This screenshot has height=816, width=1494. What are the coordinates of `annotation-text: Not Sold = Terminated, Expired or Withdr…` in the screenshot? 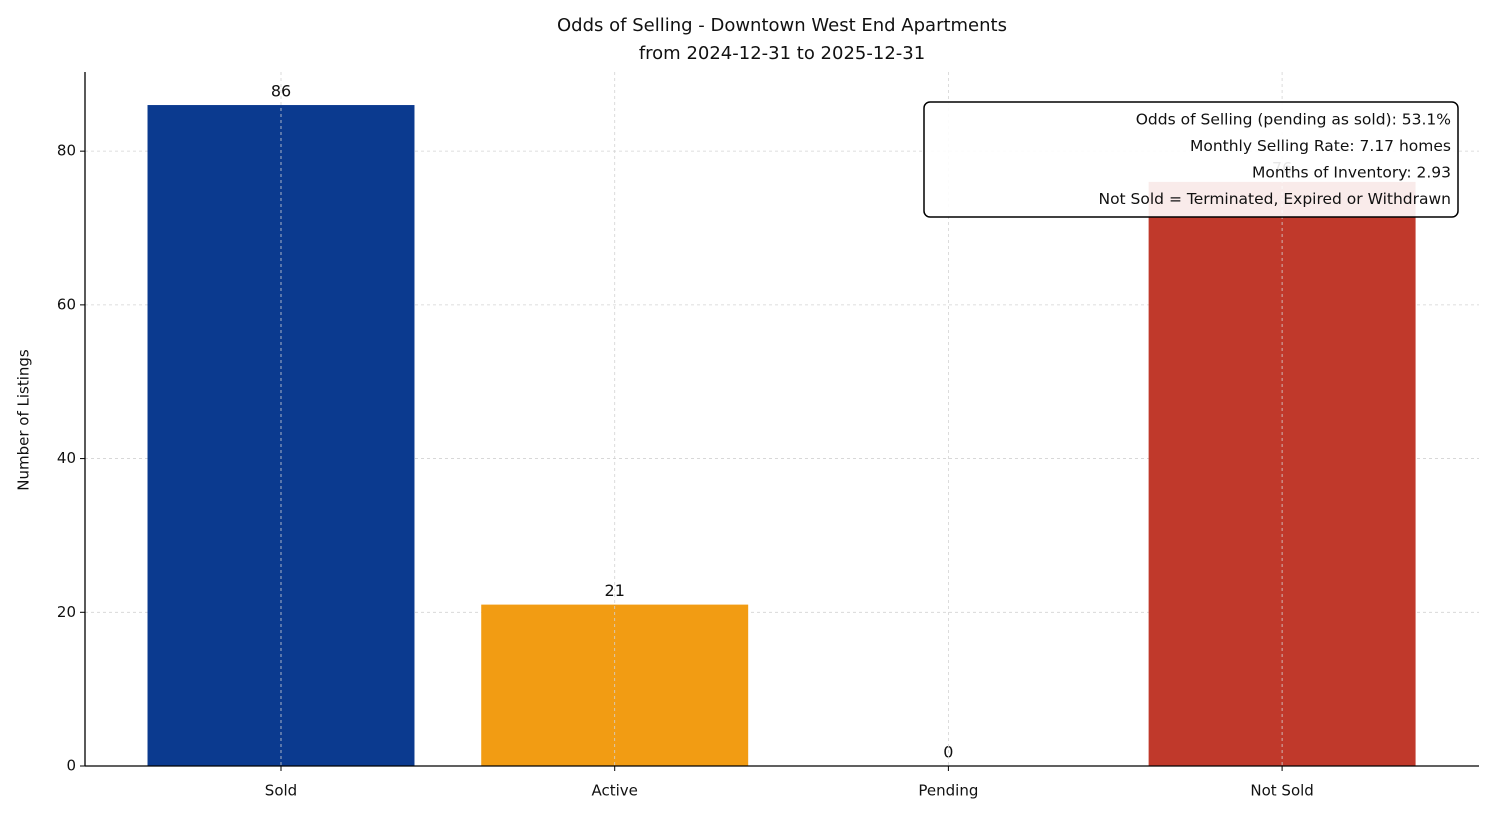 It's located at (1274, 199).